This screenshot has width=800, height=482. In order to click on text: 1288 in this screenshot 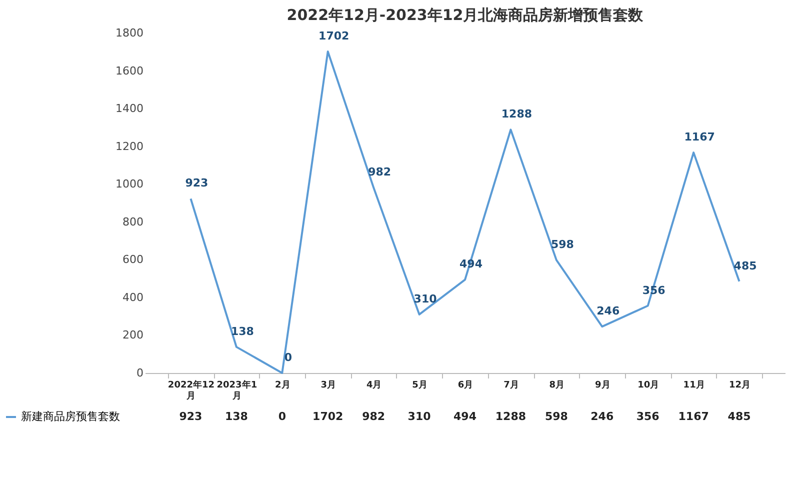, I will do `click(516, 114)`.